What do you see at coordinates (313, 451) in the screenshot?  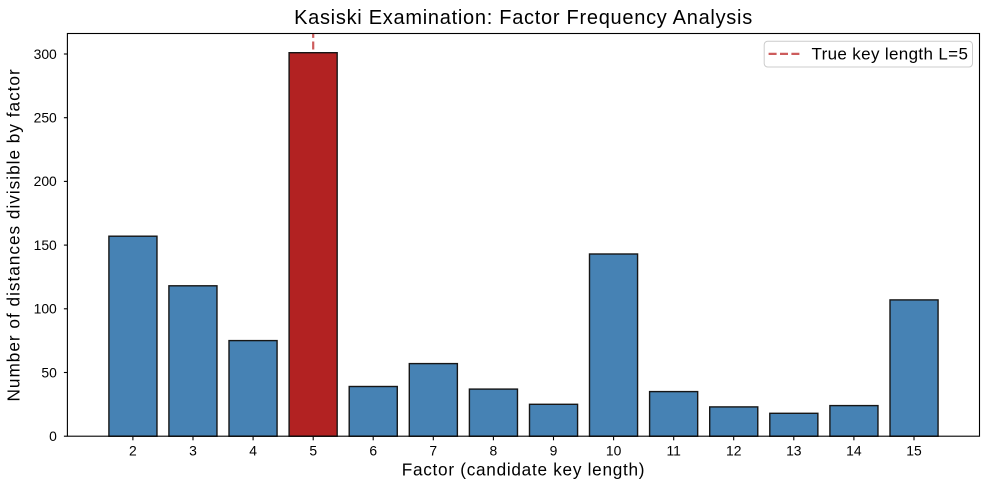 I see `svg-text: 5` at bounding box center [313, 451].